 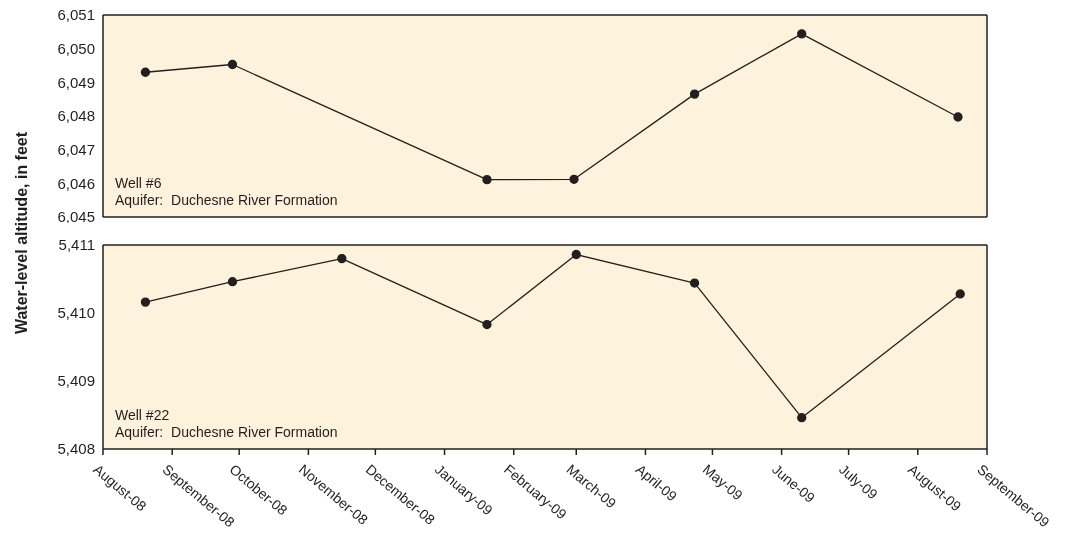 What do you see at coordinates (76, 381) in the screenshot?
I see `y-tick-label: 5,409` at bounding box center [76, 381].